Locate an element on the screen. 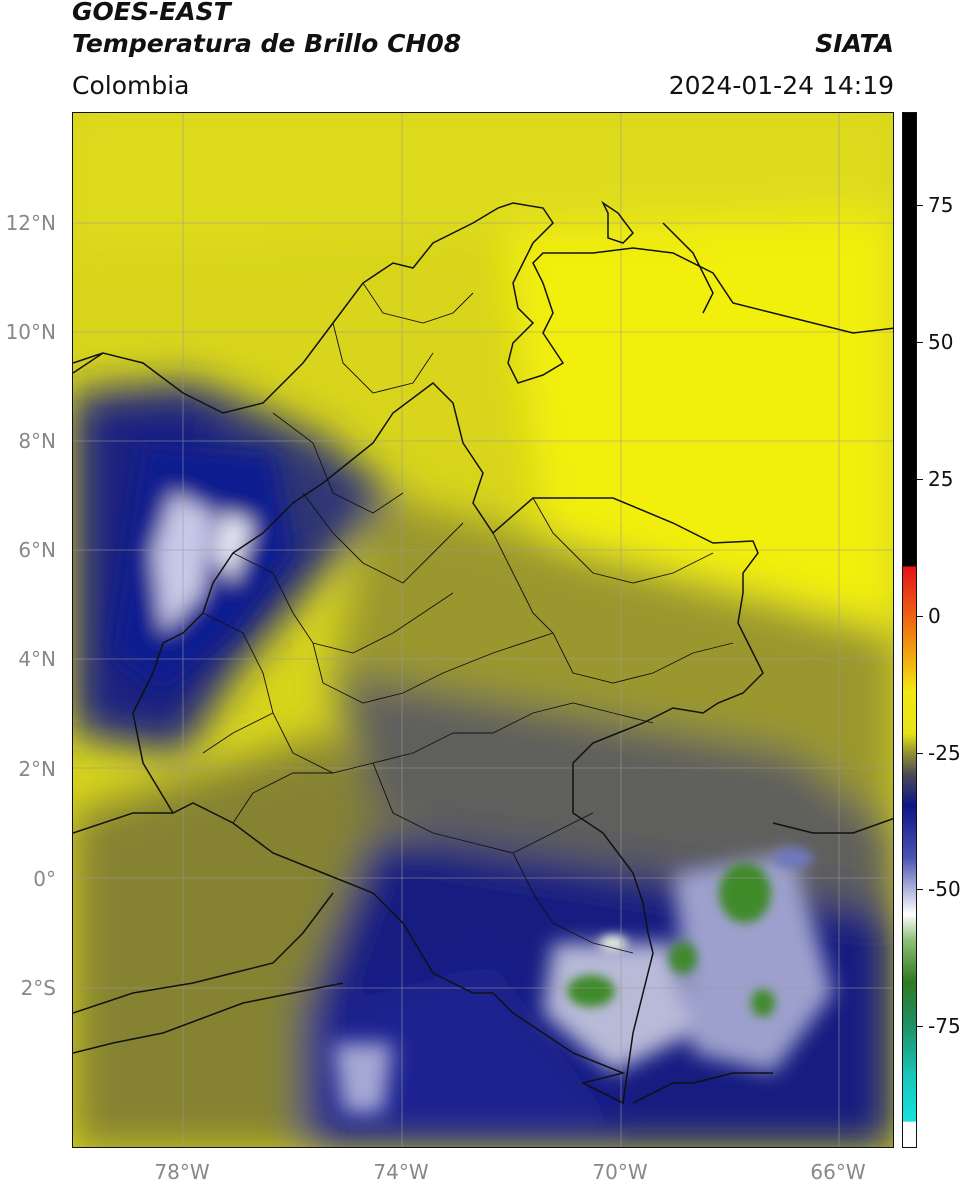  colorbar-label: -25 is located at coordinates (944, 753).